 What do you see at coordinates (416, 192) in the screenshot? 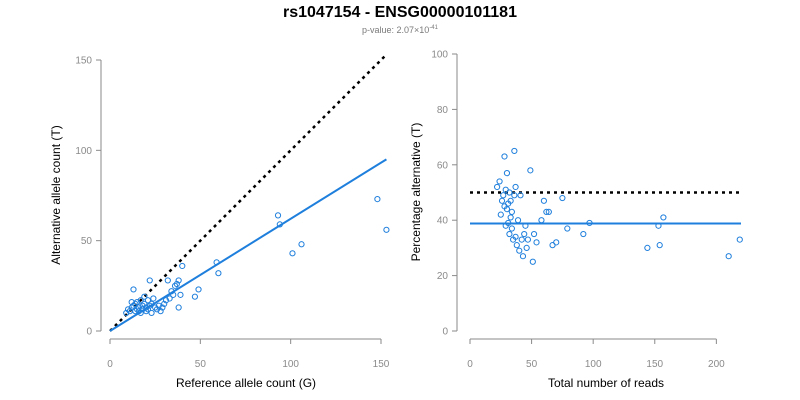
I see `right-y-axis-title: Percentage alternative (T)` at bounding box center [416, 192].